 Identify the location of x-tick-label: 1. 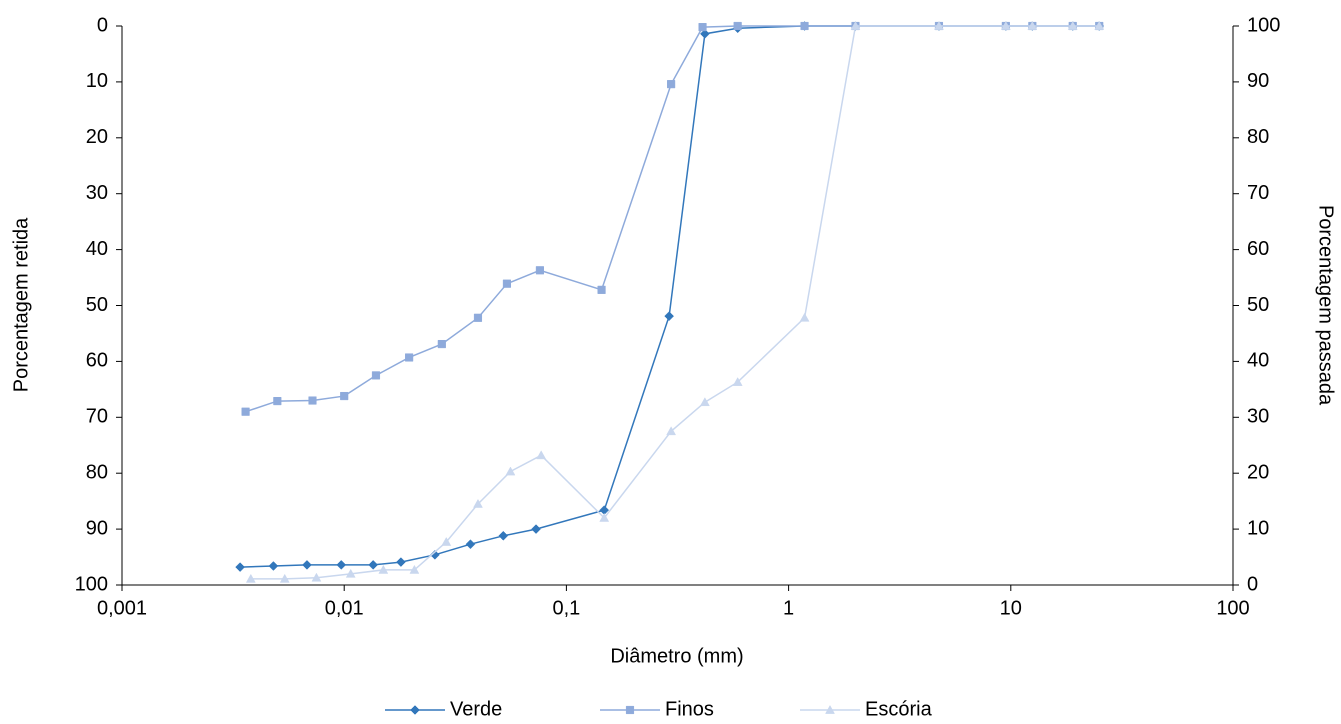
(788, 608).